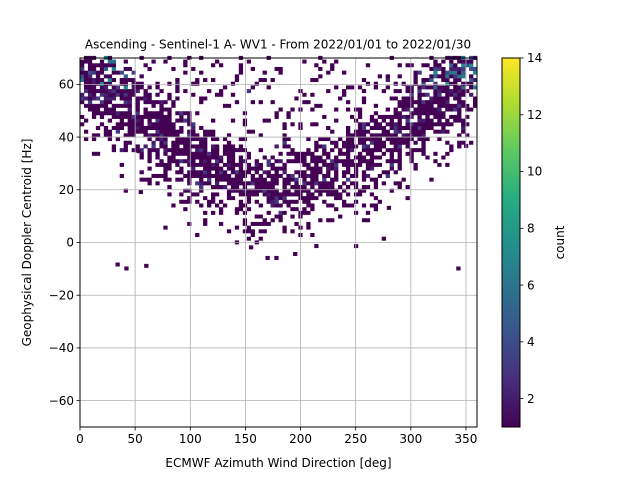 The image size is (640, 480). I want to click on x-tick-label: 250, so click(355, 439).